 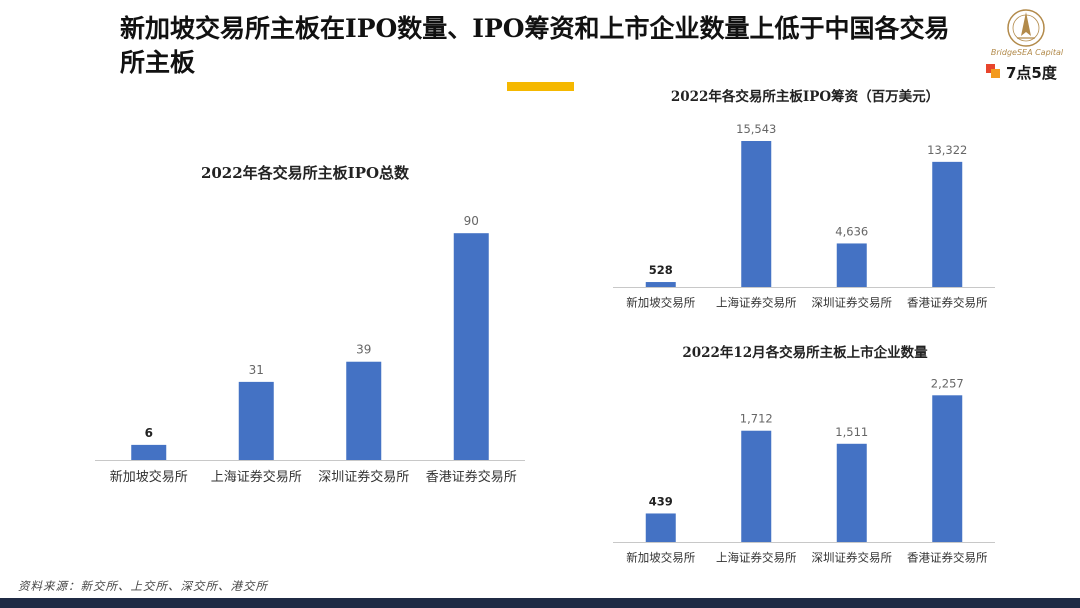 What do you see at coordinates (756, 419) in the screenshot?
I see `data-label-2: 1,712` at bounding box center [756, 419].